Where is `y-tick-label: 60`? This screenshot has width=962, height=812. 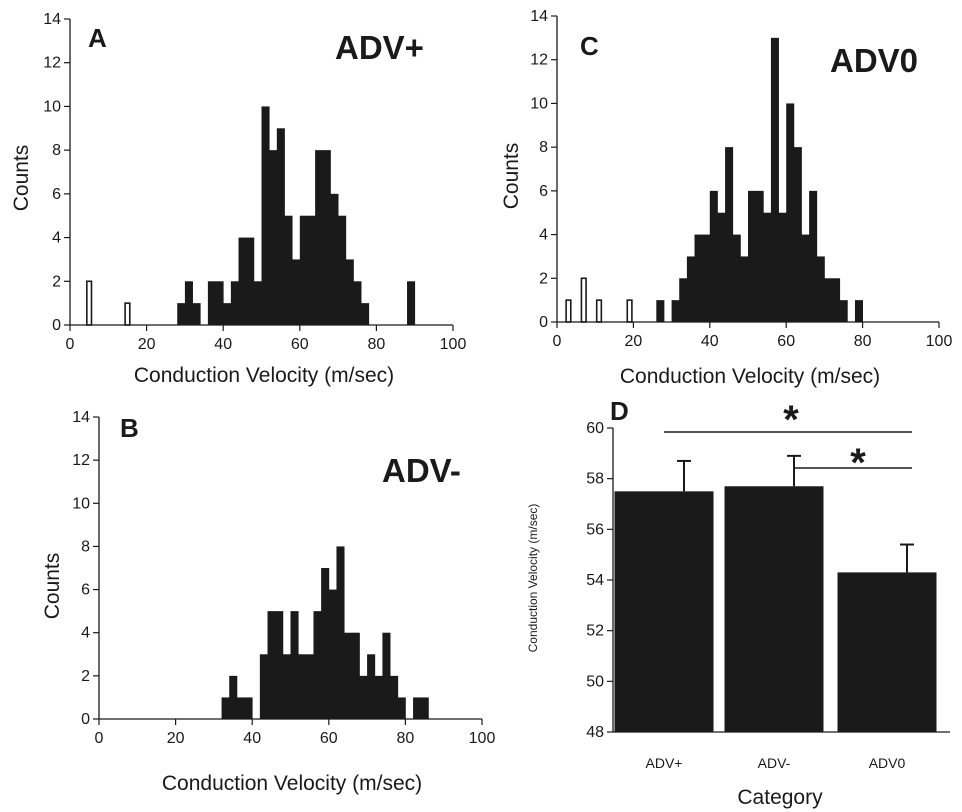
y-tick-label: 60 is located at coordinates (595, 428).